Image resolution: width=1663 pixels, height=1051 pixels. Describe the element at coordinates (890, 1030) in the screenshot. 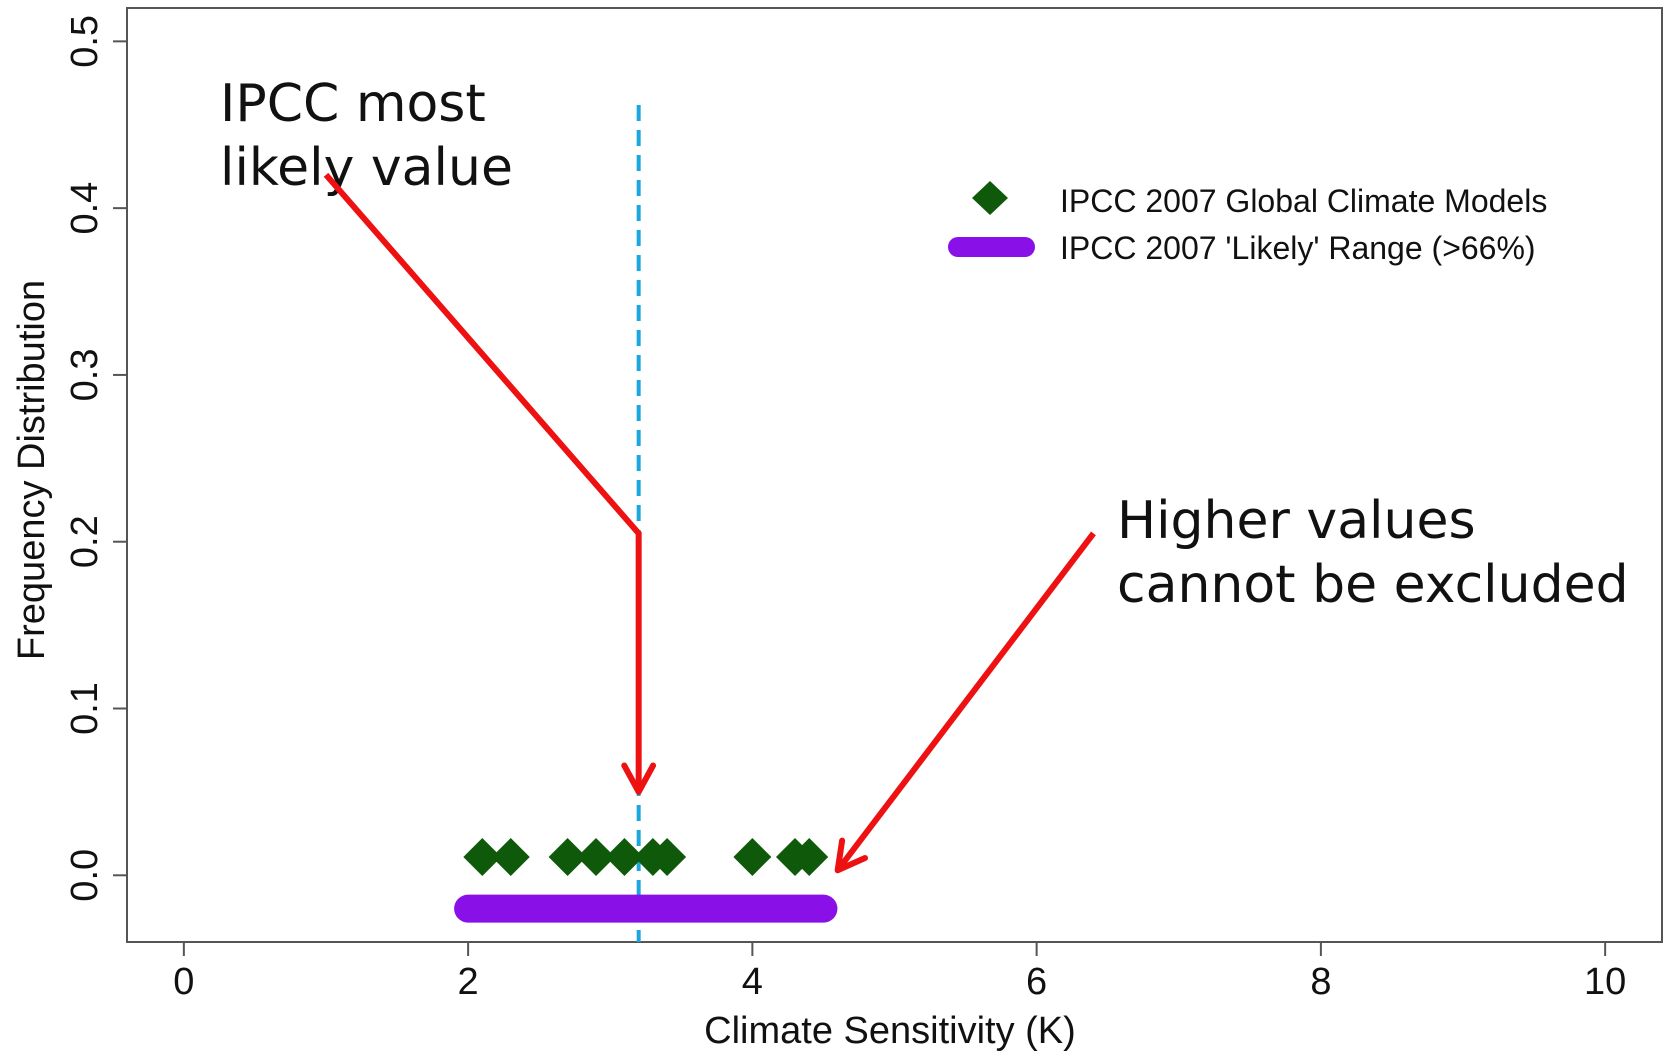

I see `x-axis-label: Climate Sensitivity (K)` at that location.